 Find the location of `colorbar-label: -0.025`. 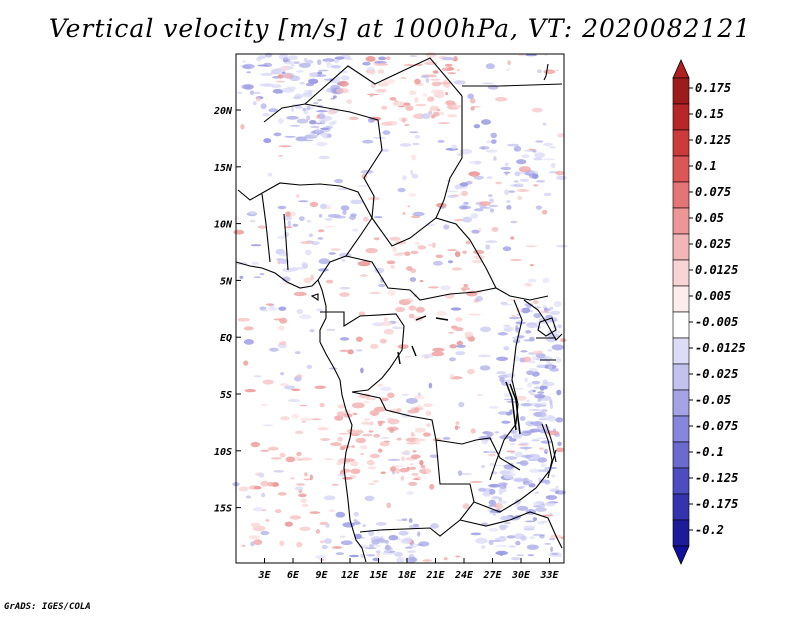

colorbar-label: -0.025 is located at coordinates (716, 374).